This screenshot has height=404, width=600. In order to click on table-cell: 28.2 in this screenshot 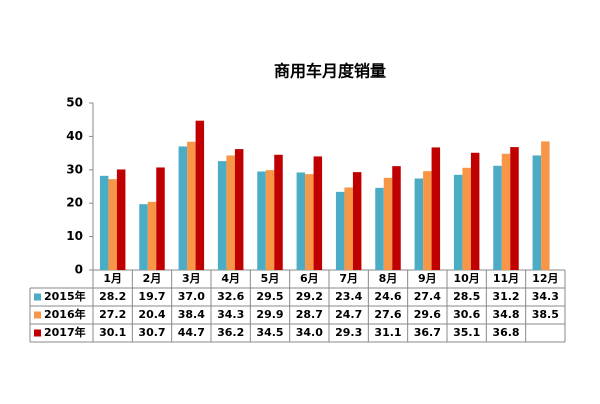, I will do `click(112, 296)`.